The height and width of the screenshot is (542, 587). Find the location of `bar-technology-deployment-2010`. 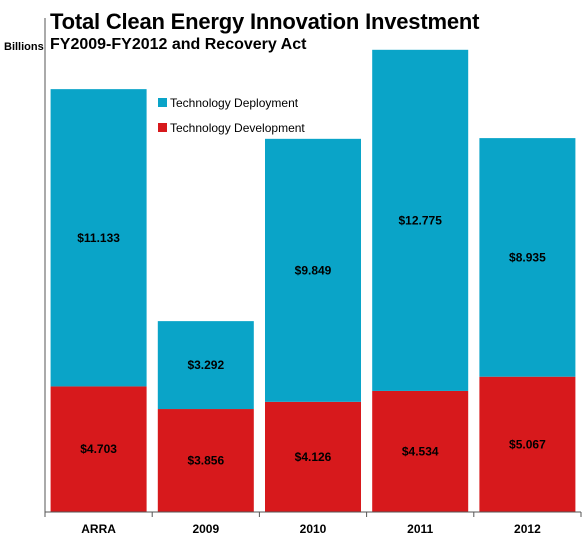

bar-technology-deployment-2010 is located at coordinates (313, 270).